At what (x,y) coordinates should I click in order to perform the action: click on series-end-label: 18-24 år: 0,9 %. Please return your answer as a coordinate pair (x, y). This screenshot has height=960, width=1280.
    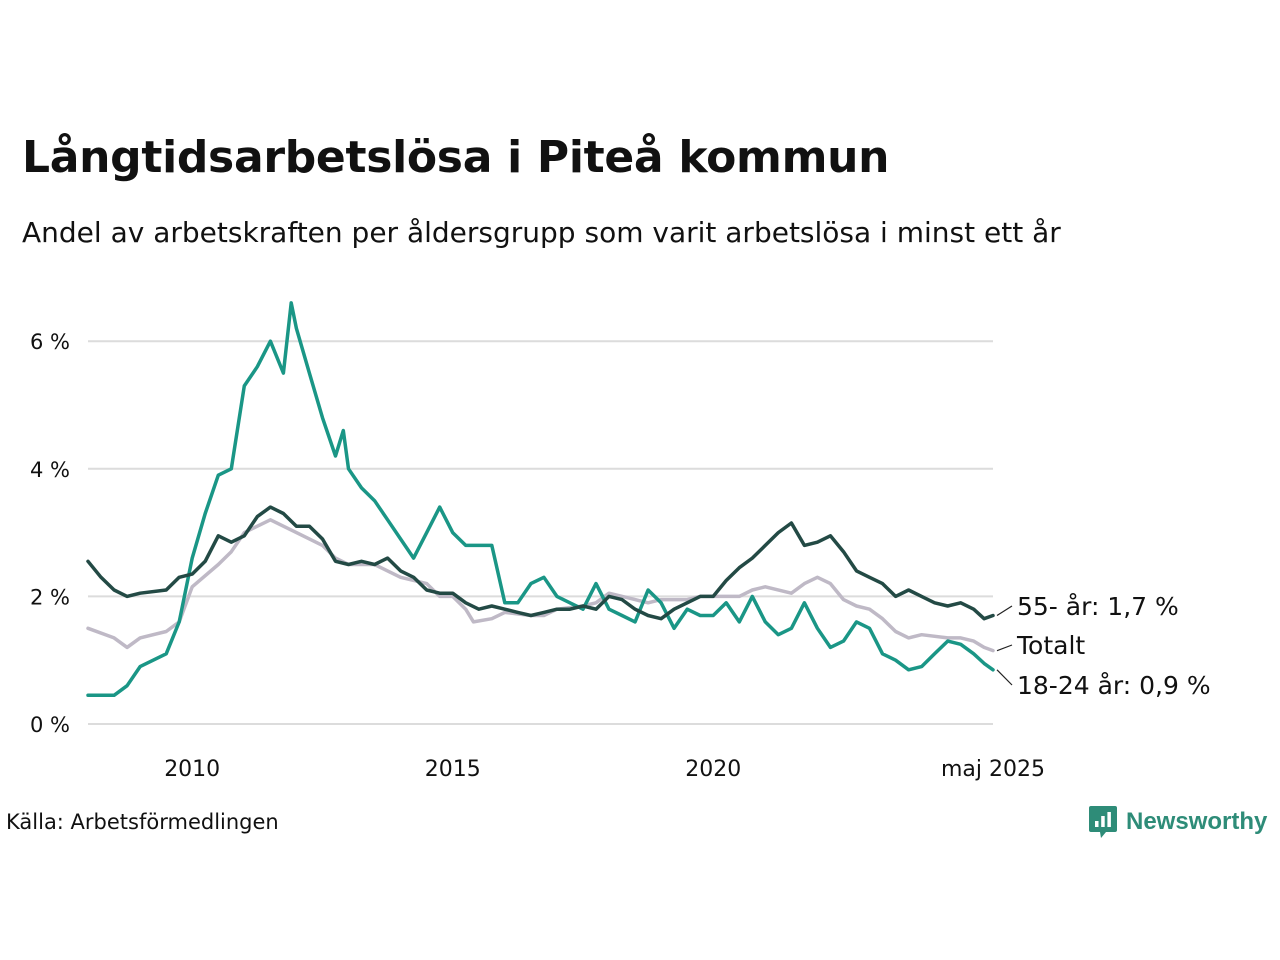
    Looking at the image, I should click on (1114, 685).